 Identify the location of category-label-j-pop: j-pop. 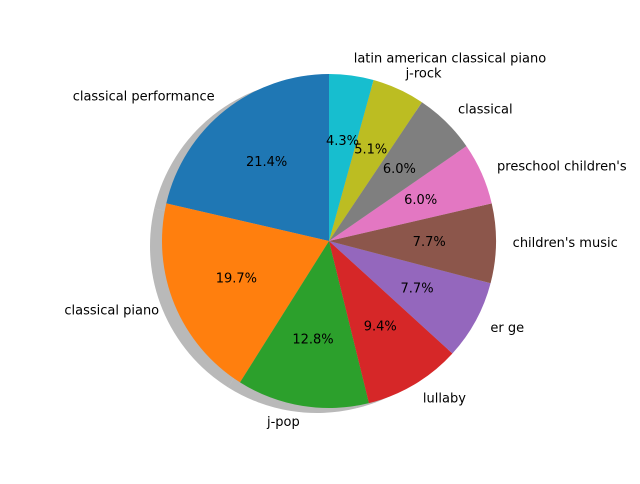
(283, 422).